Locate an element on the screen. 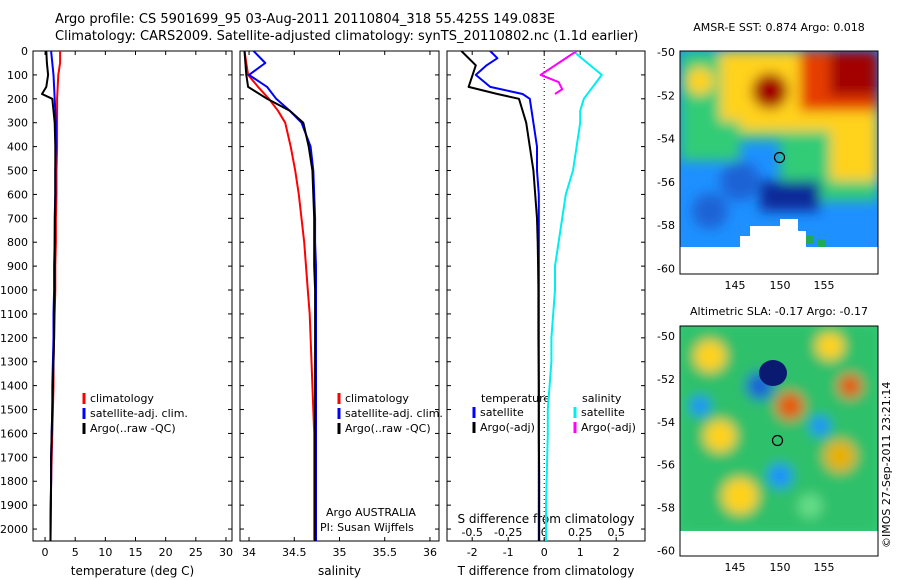 The width and height of the screenshot is (900, 580). depth-tick-label: 1100 is located at coordinates (14, 314).